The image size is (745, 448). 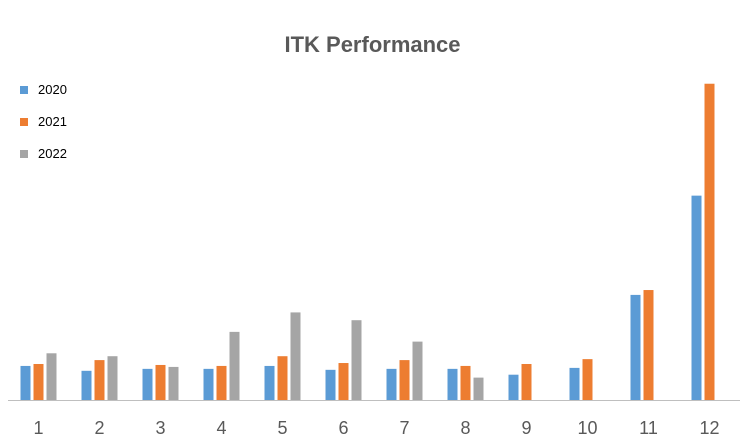 I want to click on x-tick-label: 12, so click(x=709, y=428).